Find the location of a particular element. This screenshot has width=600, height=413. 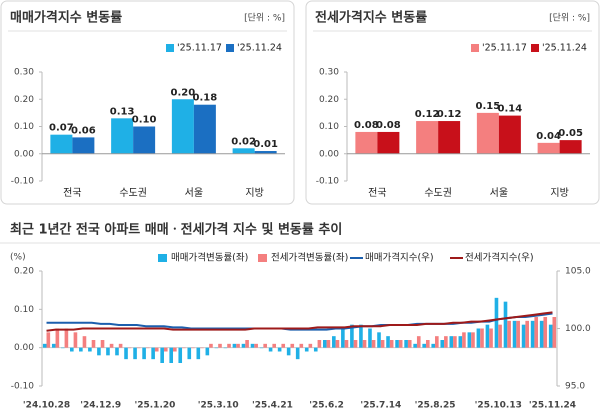

x-tick-label: 전국 is located at coordinates (72, 193).